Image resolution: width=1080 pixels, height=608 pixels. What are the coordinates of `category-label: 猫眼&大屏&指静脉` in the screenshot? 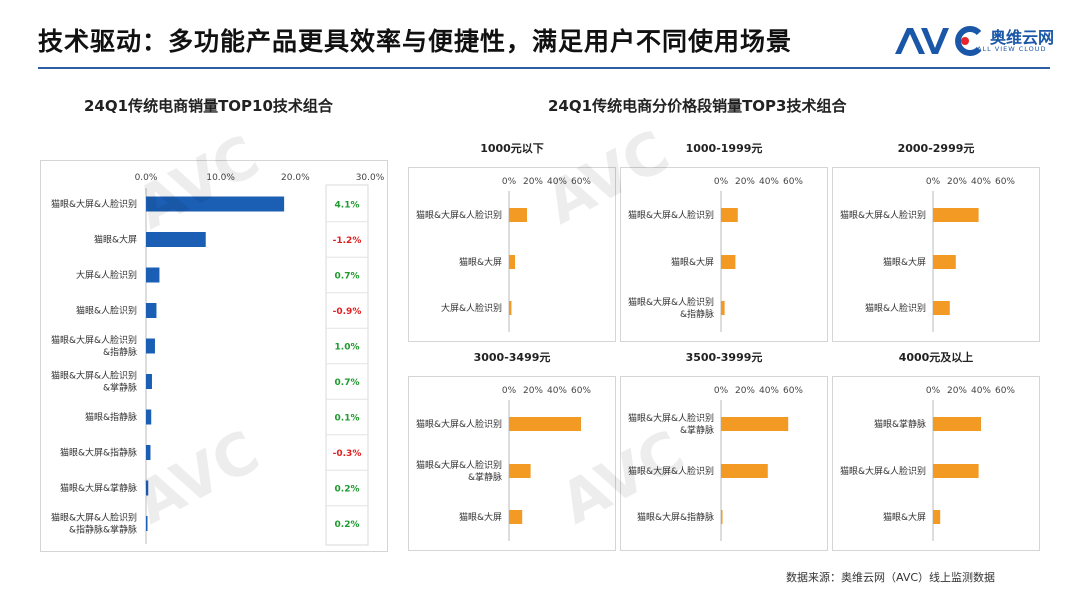 It's located at (98, 453).